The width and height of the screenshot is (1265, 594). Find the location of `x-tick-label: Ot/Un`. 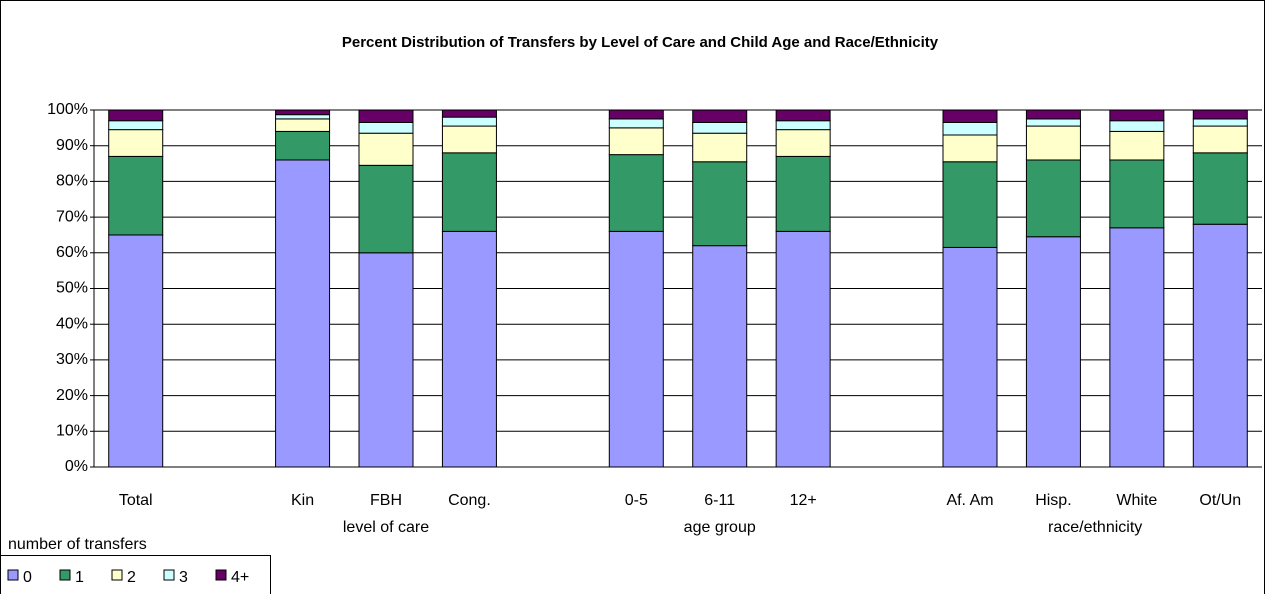

x-tick-label: Ot/Un is located at coordinates (1220, 500).